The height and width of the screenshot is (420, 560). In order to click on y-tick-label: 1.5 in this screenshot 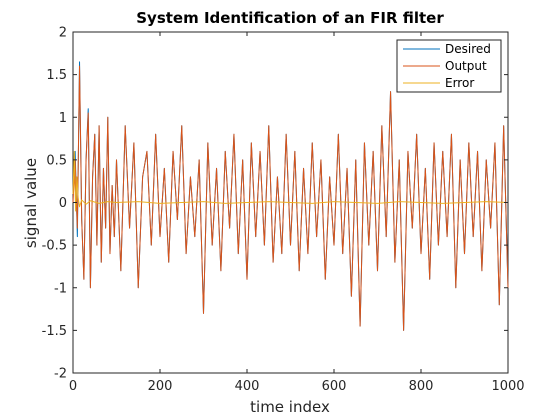, I will do `click(56, 75)`.